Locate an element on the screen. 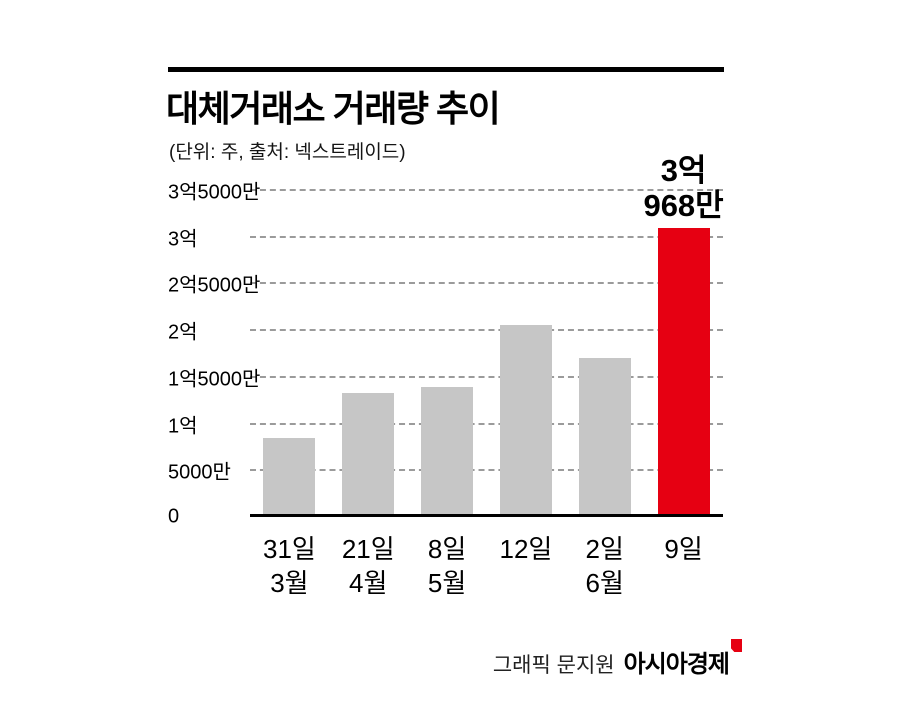  y-tick-label: 1억5000만 is located at coordinates (214, 379).